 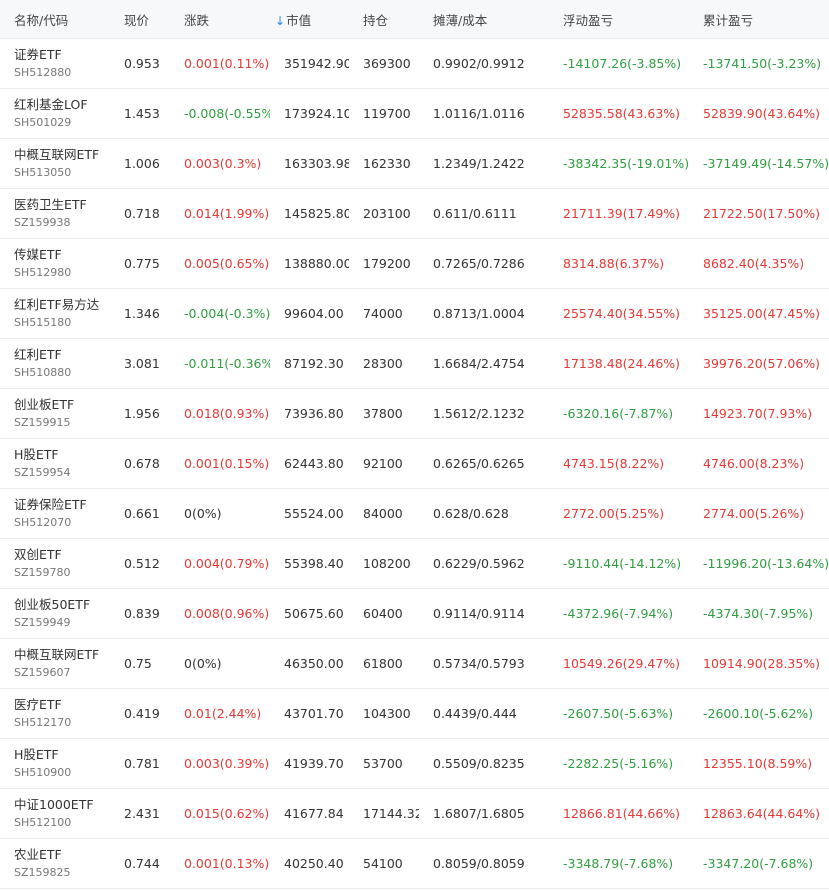 I want to click on fund-name: 传媒ETF, so click(x=38, y=254).